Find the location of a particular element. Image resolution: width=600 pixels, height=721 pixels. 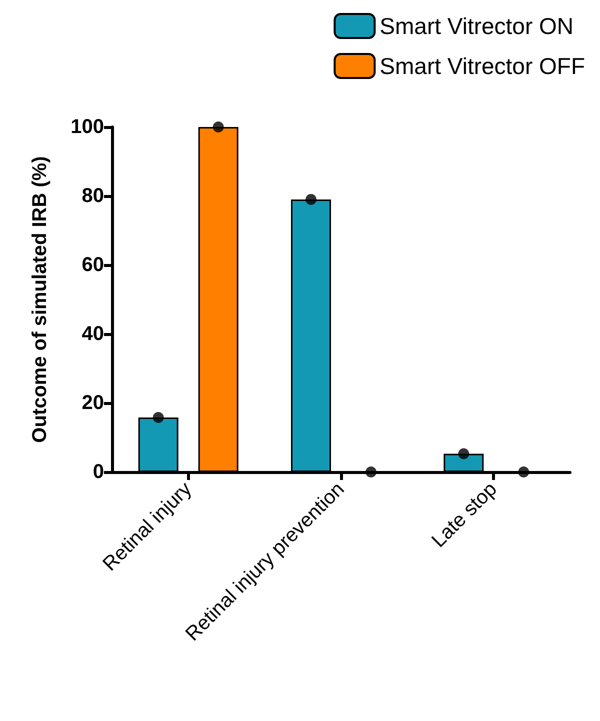

y-tick-label: 20 is located at coordinates (93, 403).